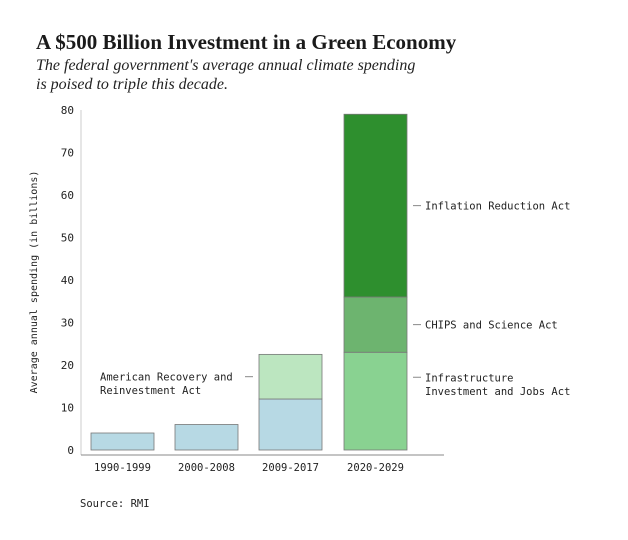 Image resolution: width=628 pixels, height=540 pixels. Describe the element at coordinates (290, 468) in the screenshot. I see `x-tick-label: 2009-2017` at that location.